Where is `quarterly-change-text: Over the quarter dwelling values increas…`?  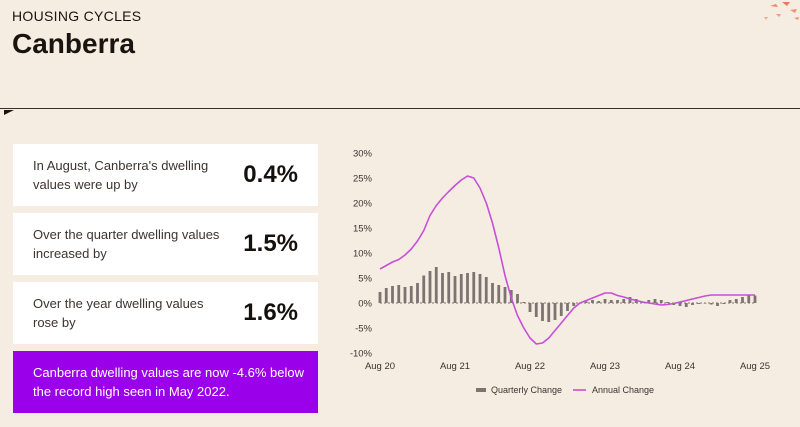
quarterly-change-text: Over the quarter dwelling values increas… is located at coordinates (126, 244).